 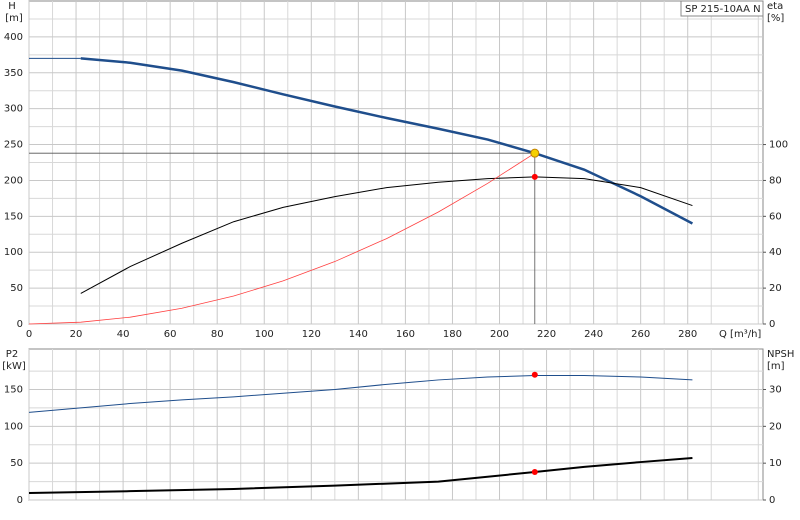 I want to click on x-tick-label: 100, so click(x=264, y=334).